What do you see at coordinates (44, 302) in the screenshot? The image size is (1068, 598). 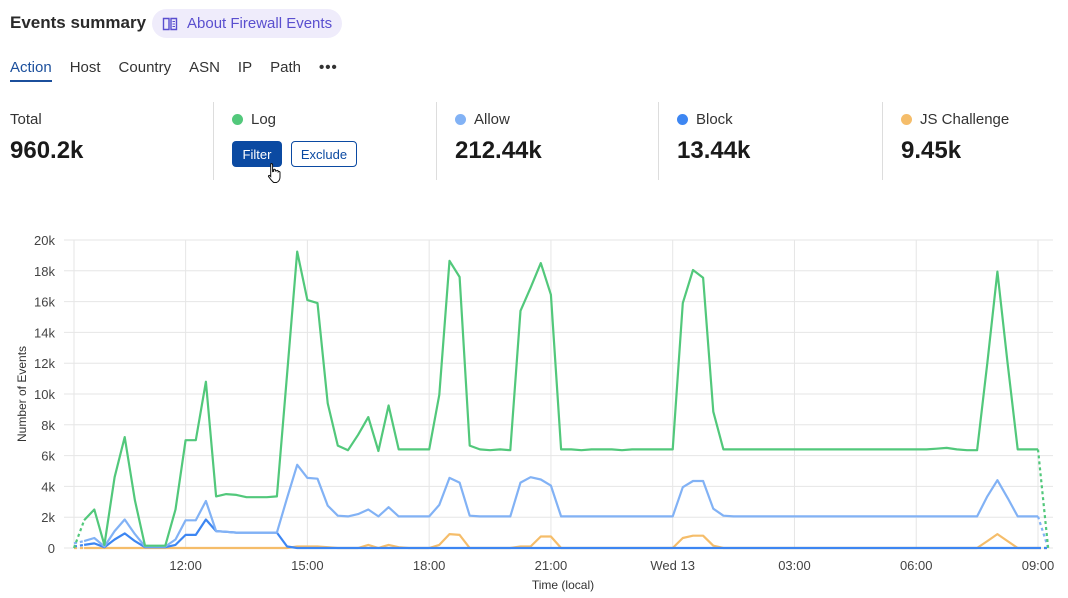 I see `y-tick-label: 16k` at bounding box center [44, 302].